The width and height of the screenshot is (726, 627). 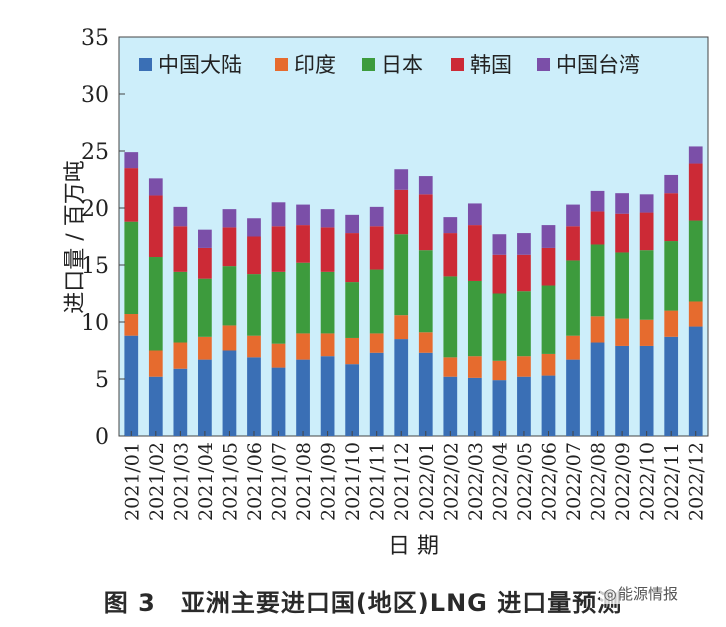 What do you see at coordinates (200, 65) in the screenshot?
I see `legend-label: 中国大陆` at bounding box center [200, 65].